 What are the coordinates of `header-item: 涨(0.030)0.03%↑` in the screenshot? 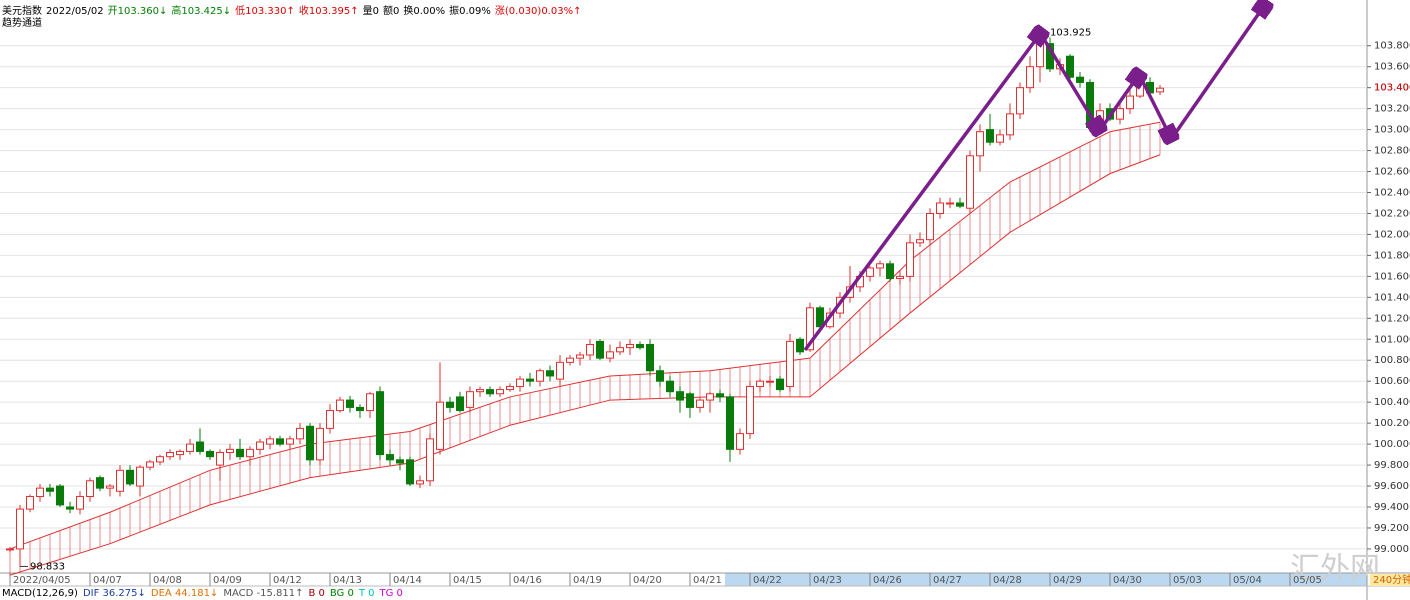 It's located at (538, 11).